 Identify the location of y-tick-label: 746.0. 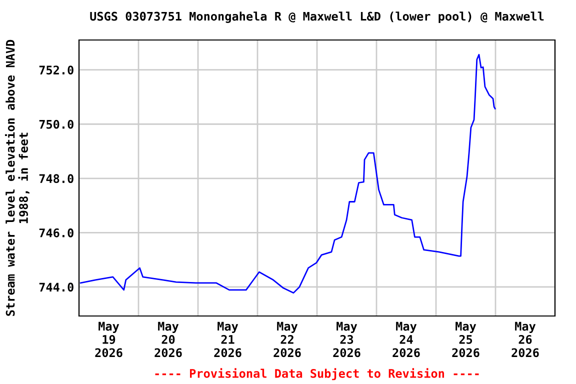
(56, 233).